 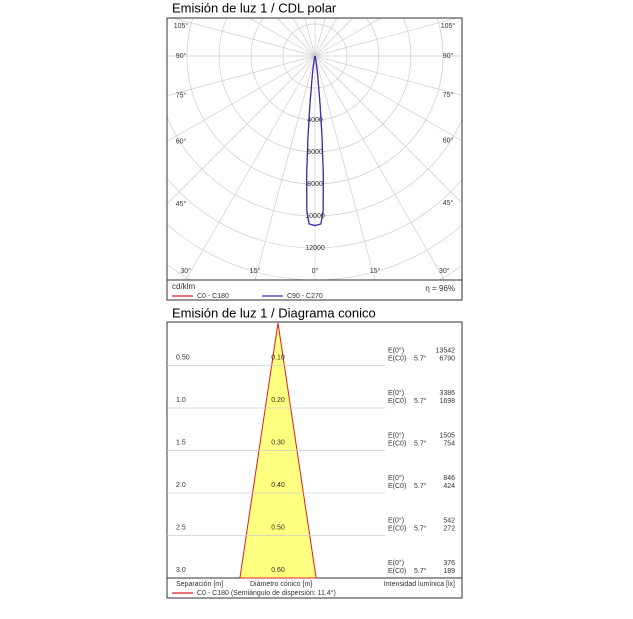 I want to click on diameter-value: 0.50, so click(x=278, y=527).